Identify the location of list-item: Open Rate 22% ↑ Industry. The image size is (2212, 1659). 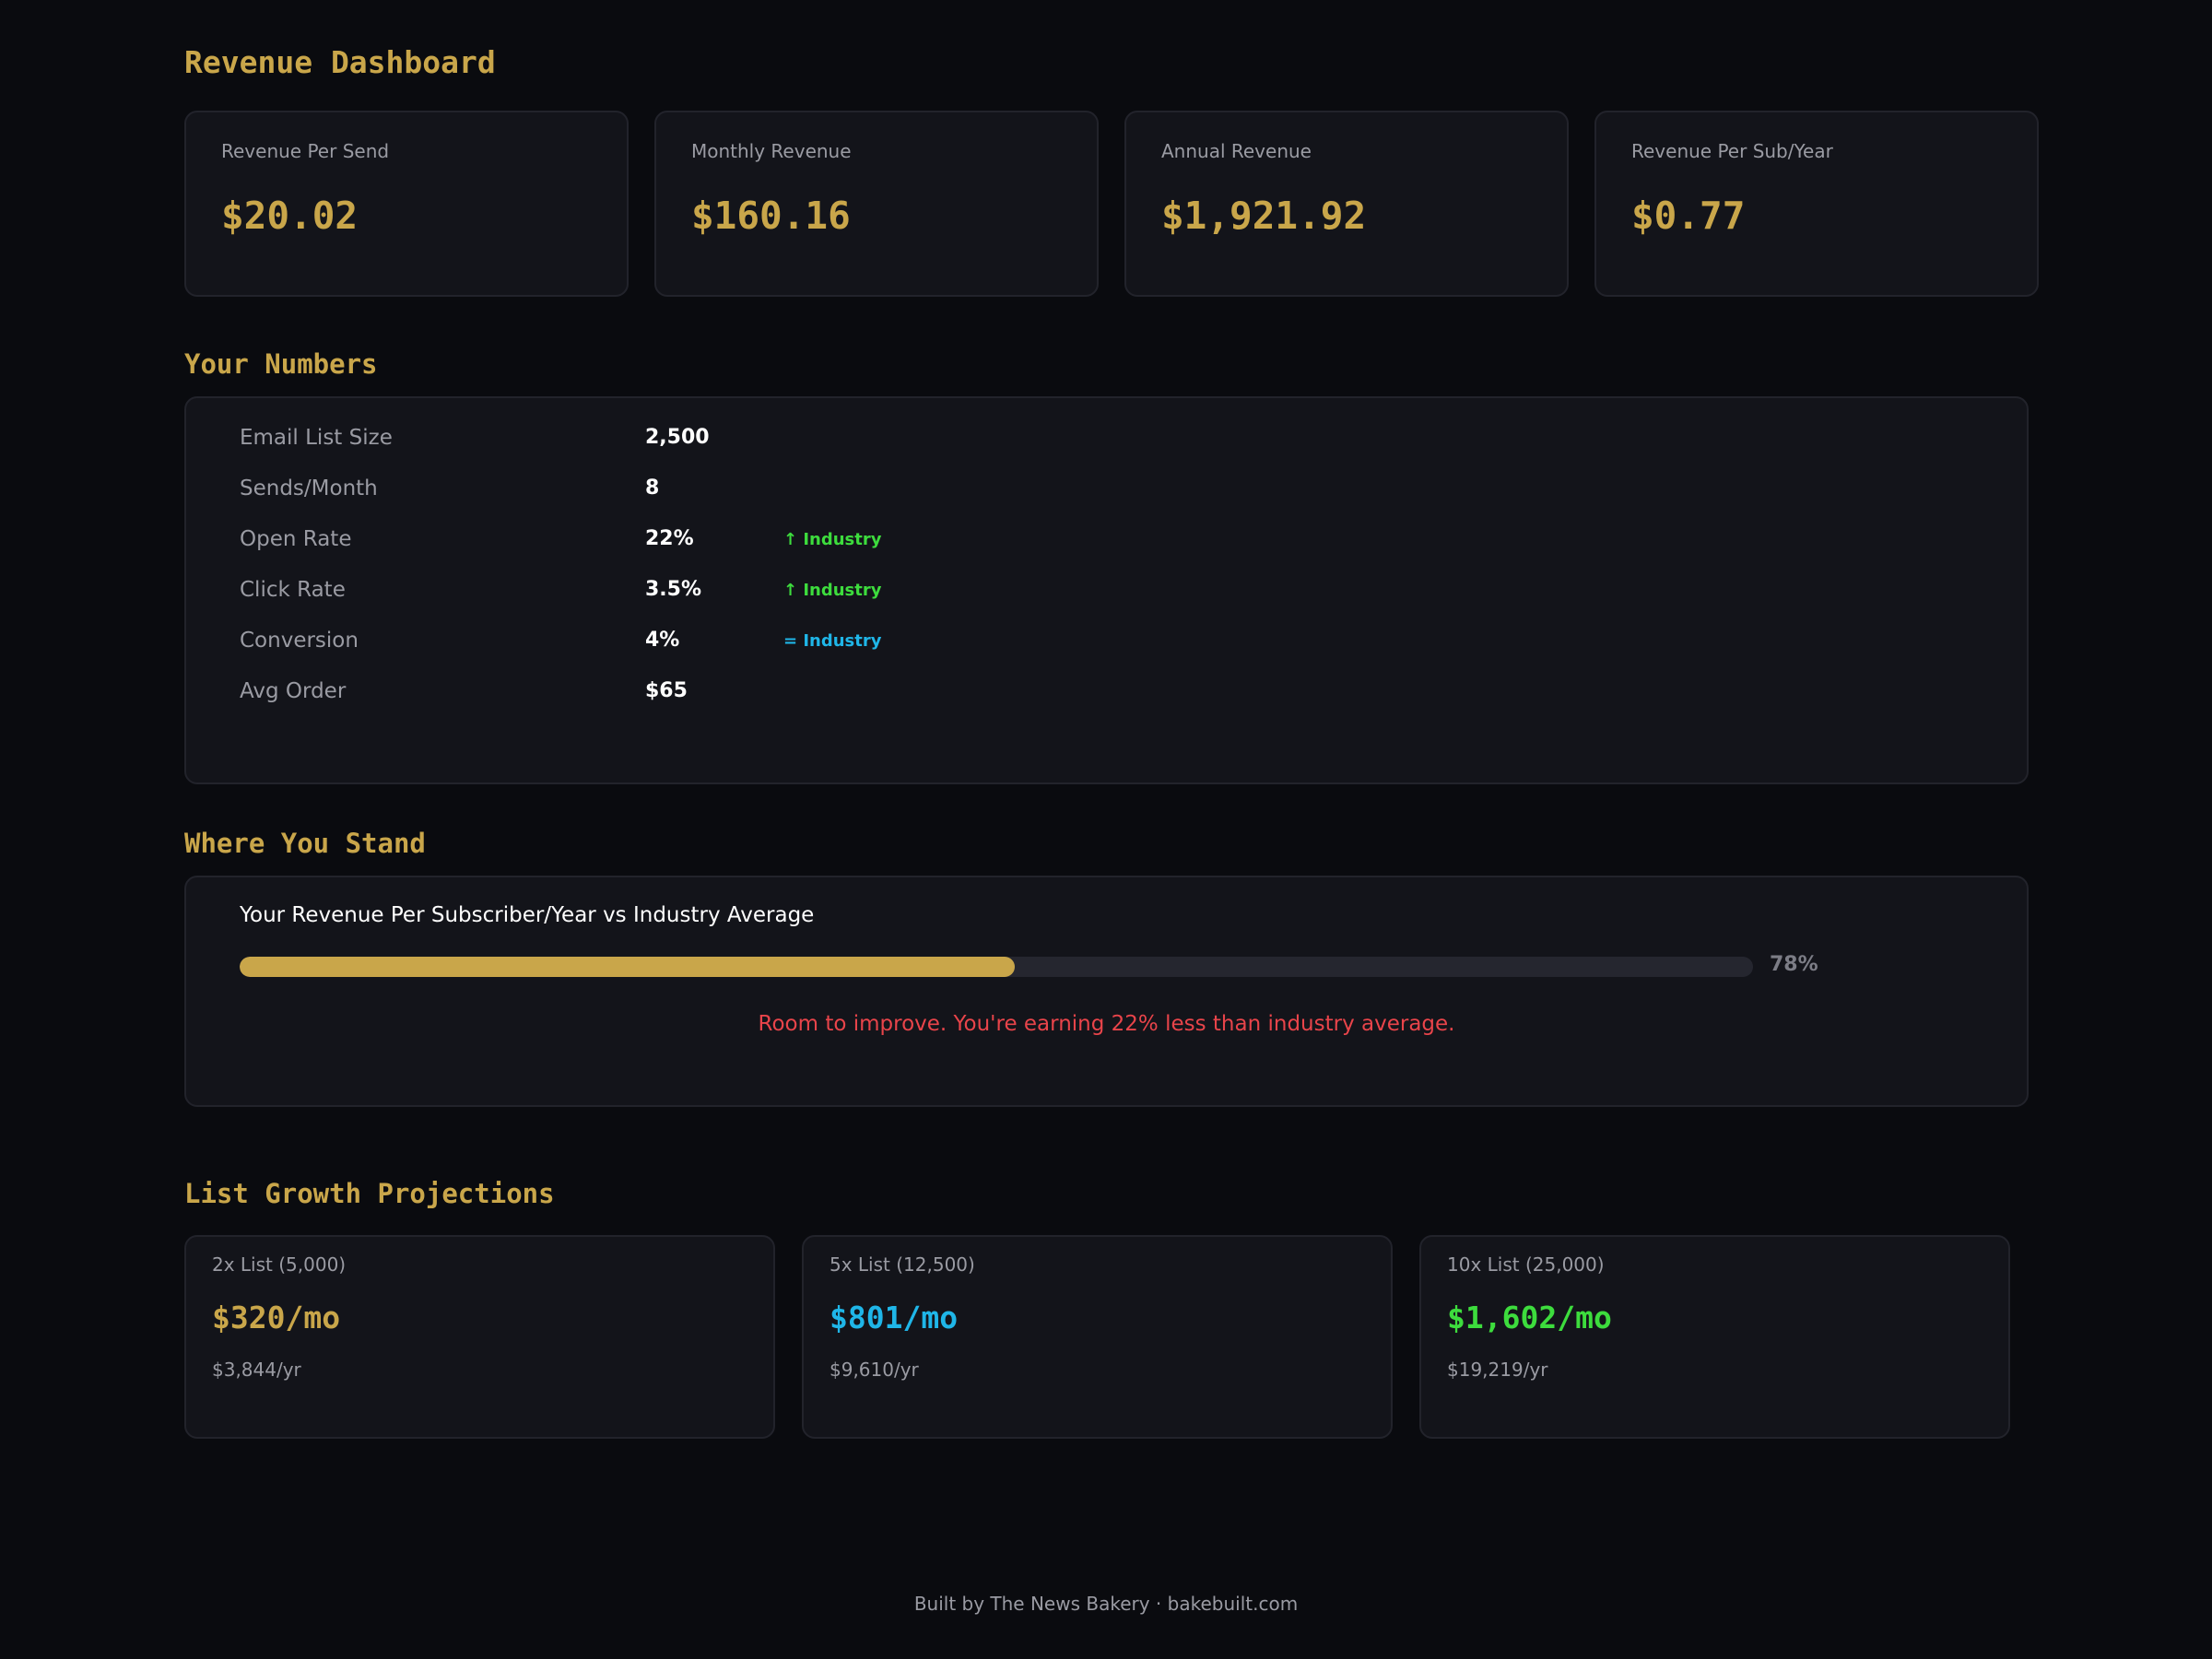
(700, 545).